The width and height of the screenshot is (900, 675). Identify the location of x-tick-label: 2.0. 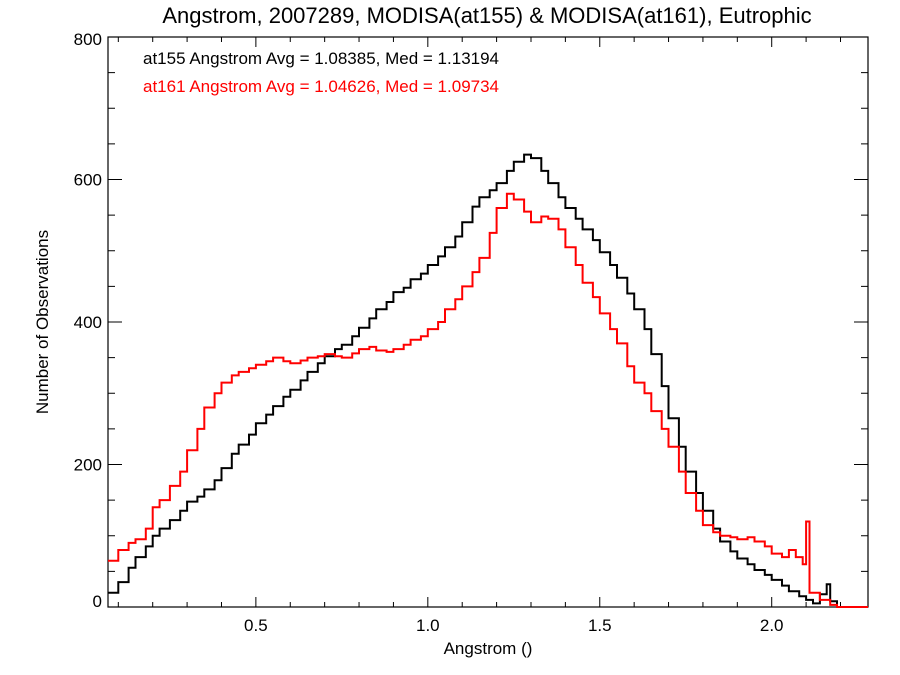
(772, 625).